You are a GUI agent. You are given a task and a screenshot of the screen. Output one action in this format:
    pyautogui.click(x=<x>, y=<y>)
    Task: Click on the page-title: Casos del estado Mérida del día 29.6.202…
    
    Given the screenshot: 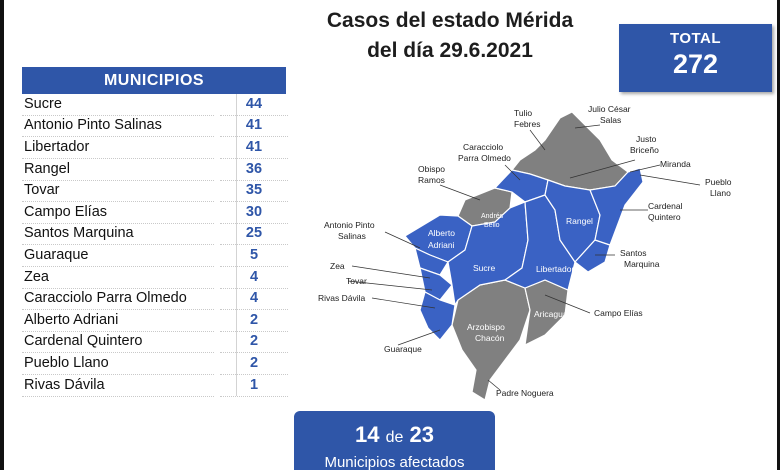 What is the action you would take?
    pyautogui.click(x=450, y=36)
    